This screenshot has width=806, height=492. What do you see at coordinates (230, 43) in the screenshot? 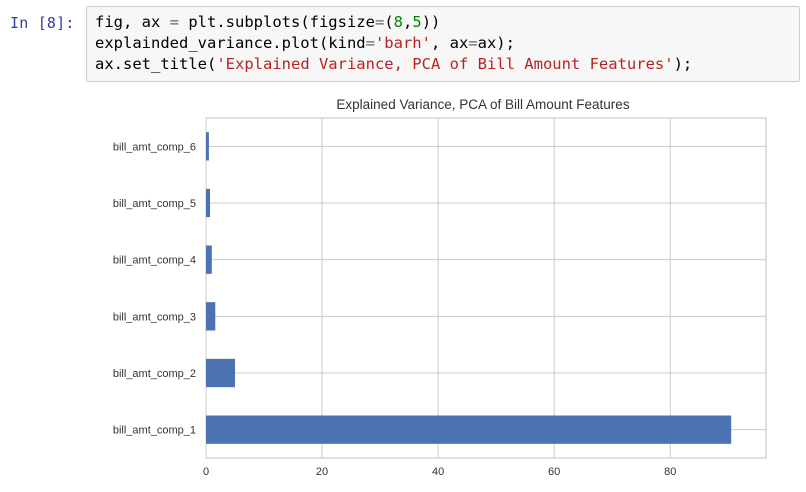
I see `code-token: explainded_variance.plot(kind` at bounding box center [230, 43].